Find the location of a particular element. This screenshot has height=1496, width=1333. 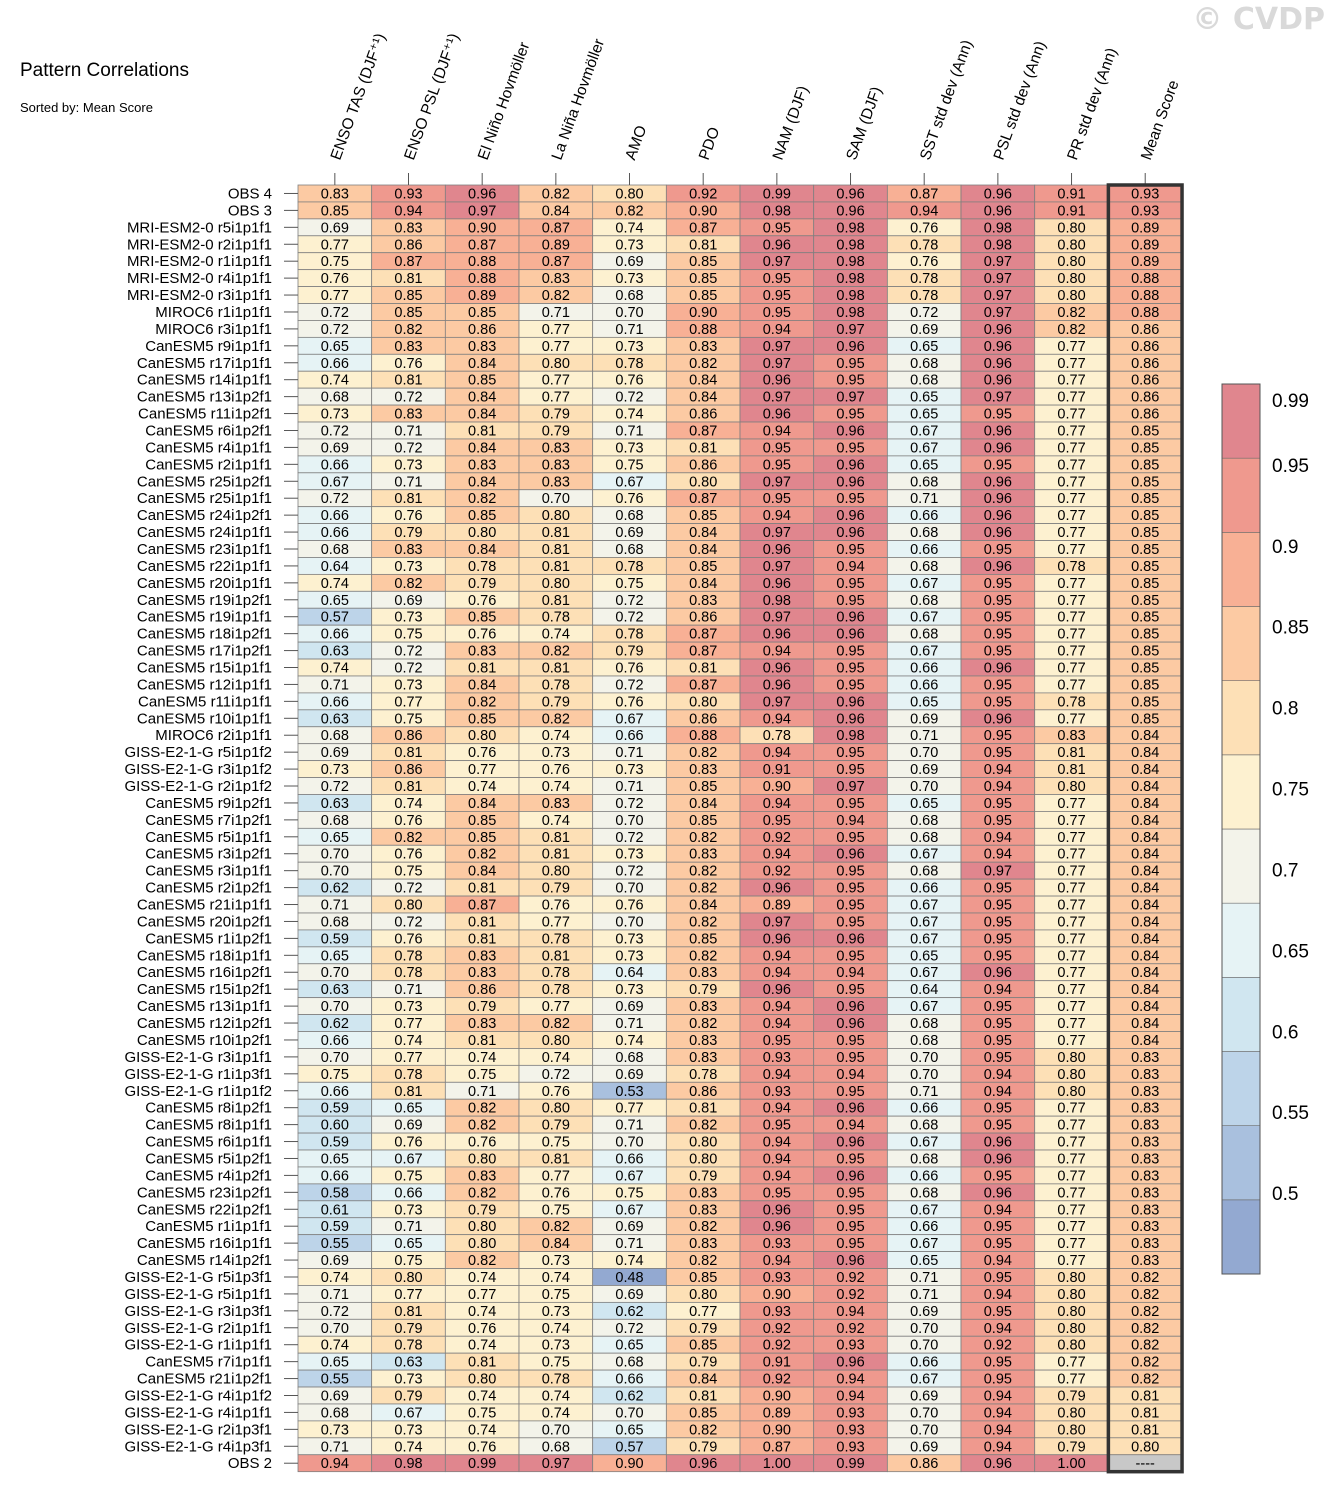

colorbar-tick-label: 0.55 is located at coordinates (1290, 1113).